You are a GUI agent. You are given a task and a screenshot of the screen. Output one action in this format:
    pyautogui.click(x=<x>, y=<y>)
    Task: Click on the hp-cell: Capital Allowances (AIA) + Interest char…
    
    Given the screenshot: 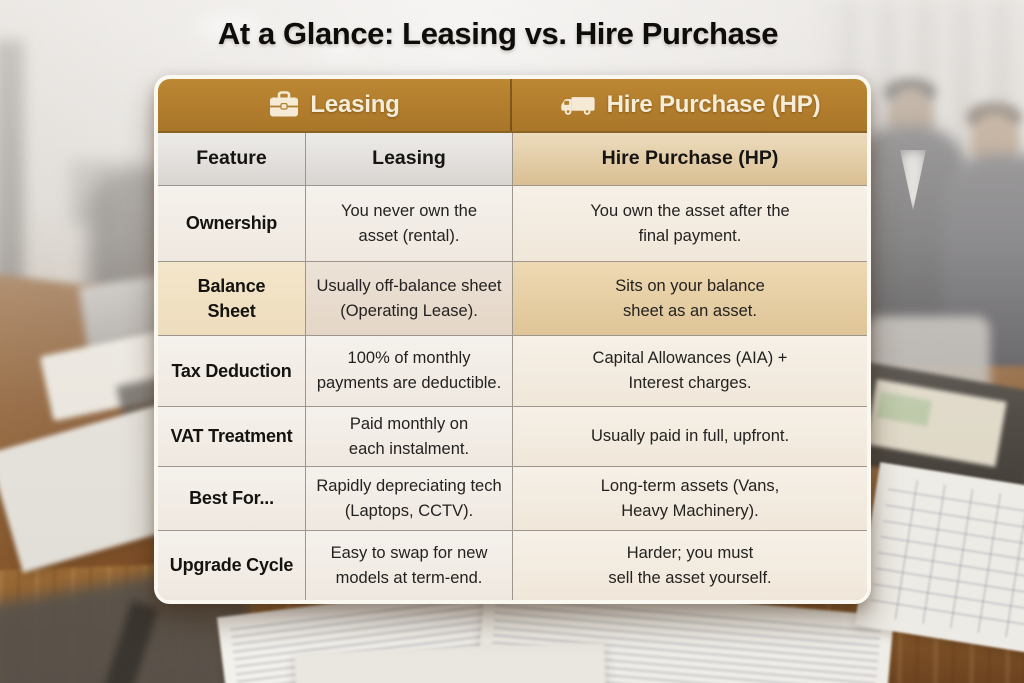 What is the action you would take?
    pyautogui.click(x=690, y=371)
    